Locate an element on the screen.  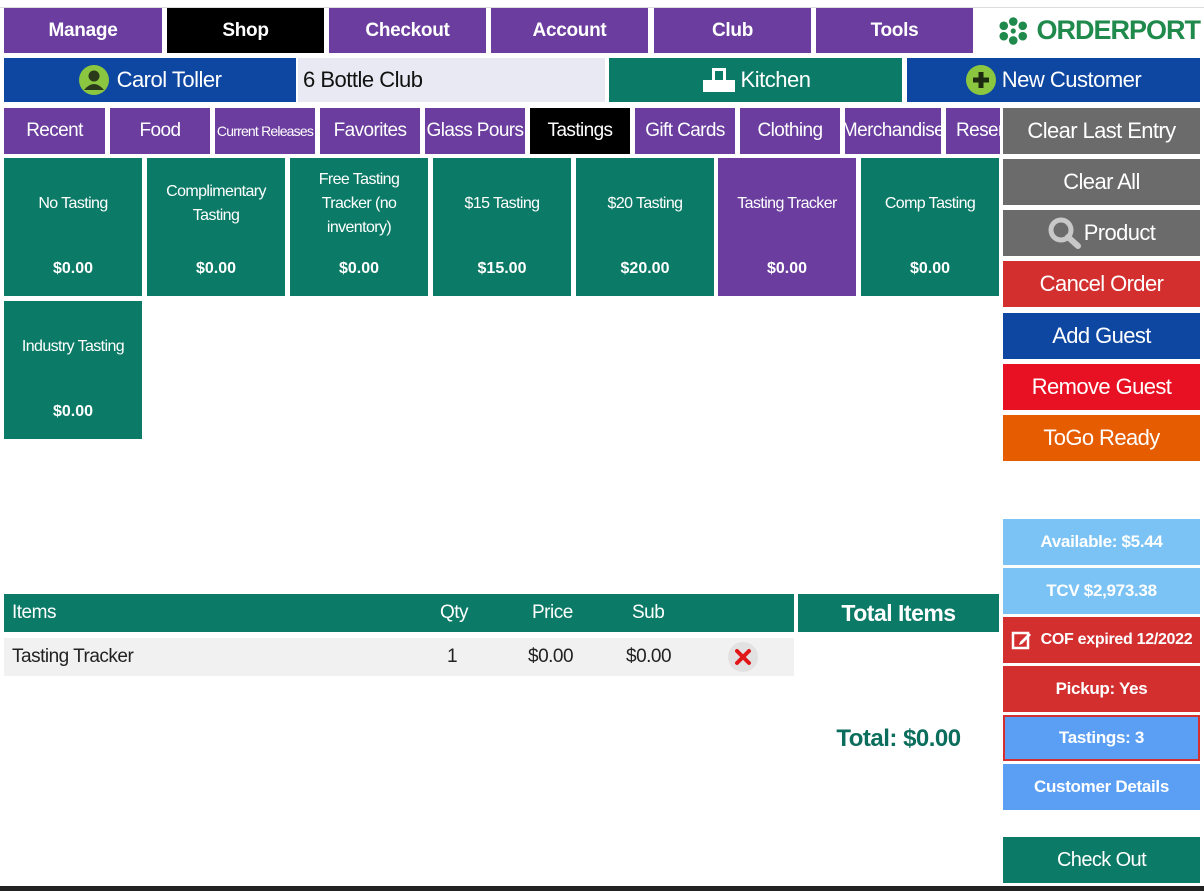
product-tile: Industry Tasting $0.00 is located at coordinates (73, 370).